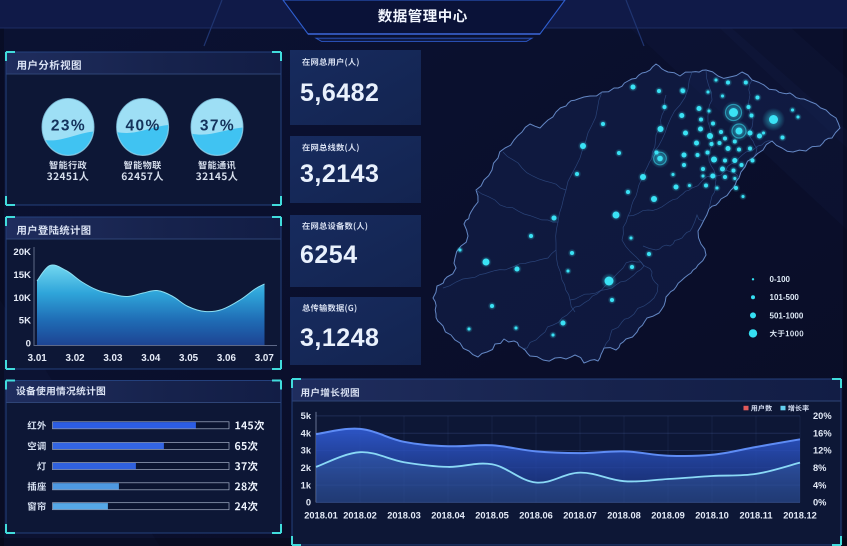 The image size is (847, 546). Describe the element at coordinates (306, 468) in the screenshot. I see `svg-text: 2k` at that location.